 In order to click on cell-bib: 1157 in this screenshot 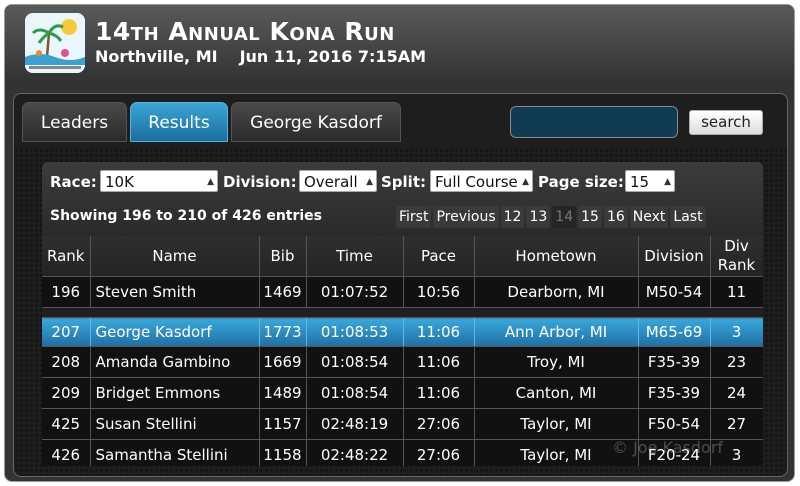, I will do `click(283, 424)`.